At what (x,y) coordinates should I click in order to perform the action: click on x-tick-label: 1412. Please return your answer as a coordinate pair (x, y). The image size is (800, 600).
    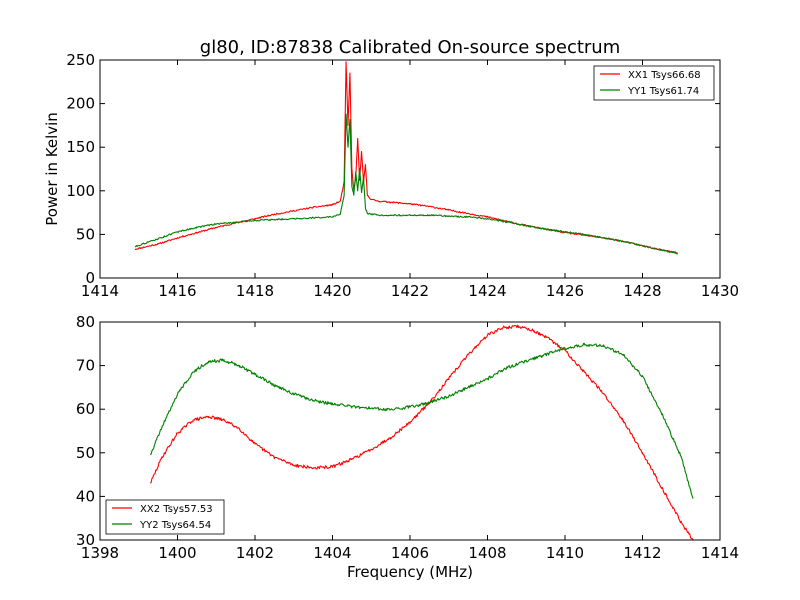
    Looking at the image, I should click on (642, 553).